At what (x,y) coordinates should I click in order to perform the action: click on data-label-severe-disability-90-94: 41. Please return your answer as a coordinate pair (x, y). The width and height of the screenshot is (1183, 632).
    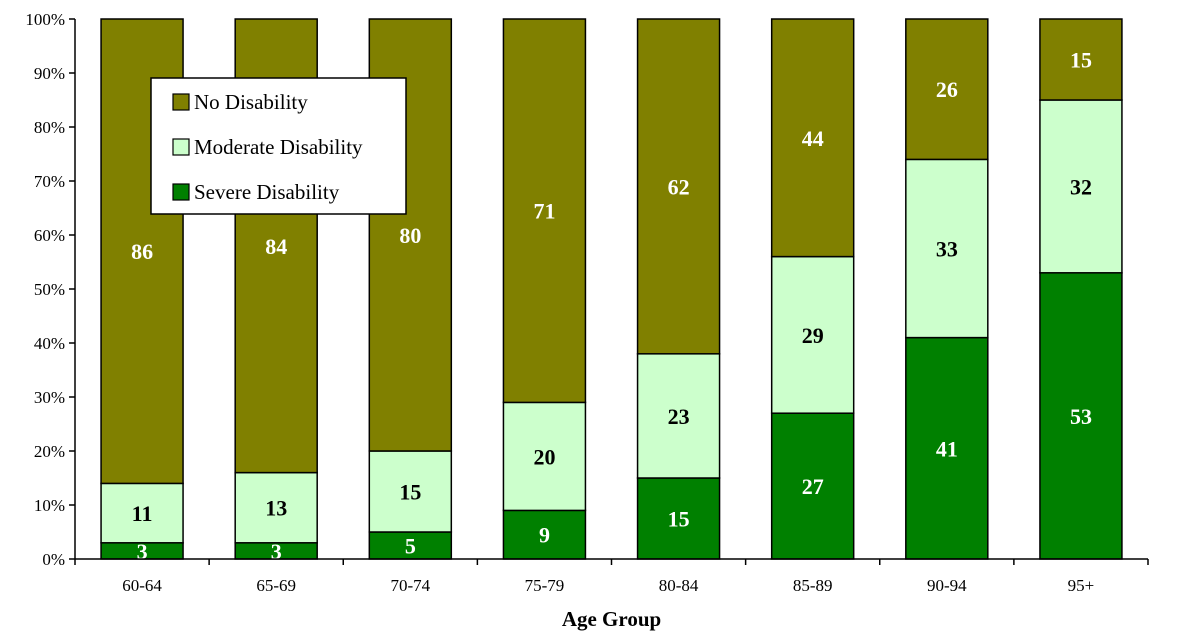
    Looking at the image, I should click on (947, 448).